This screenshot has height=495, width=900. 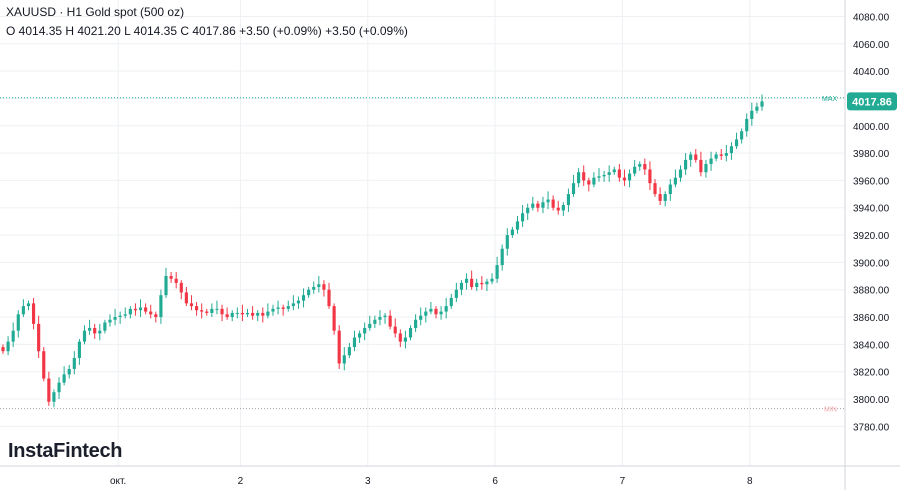 I want to click on price-tick-label: 3900.00, so click(x=871, y=263).